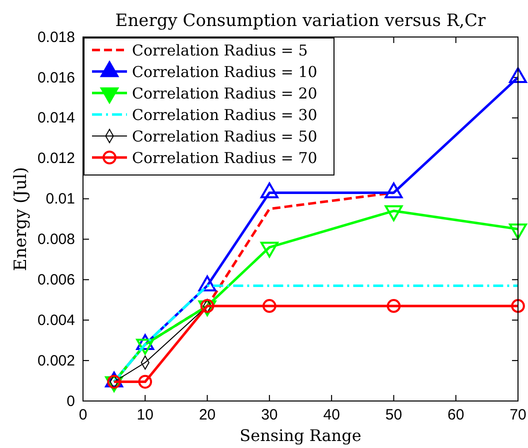  Describe the element at coordinates (56, 320) in the screenshot. I see `y-tick-label: 0.004` at that location.